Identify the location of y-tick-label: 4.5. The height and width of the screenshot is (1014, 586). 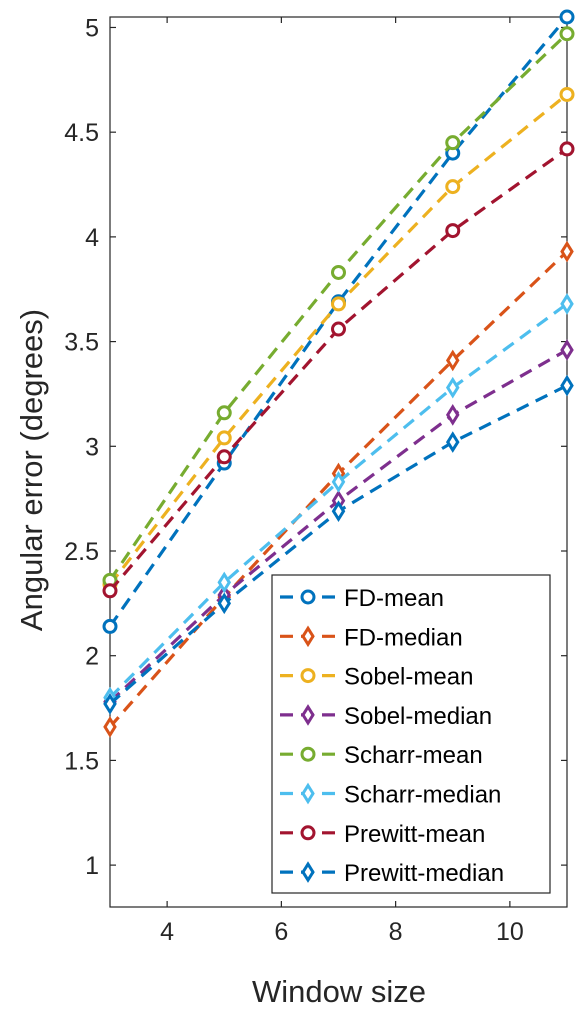
(81, 133).